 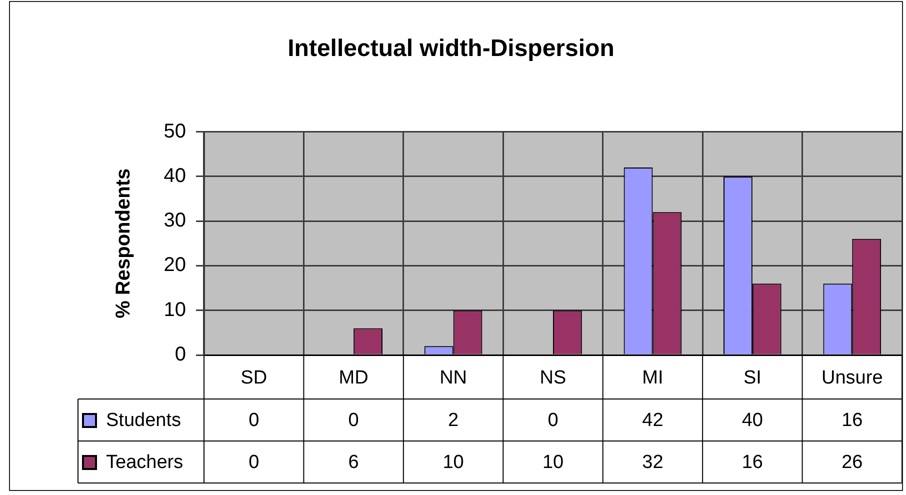 What do you see at coordinates (653, 421) in the screenshot?
I see `data-label: 42` at bounding box center [653, 421].